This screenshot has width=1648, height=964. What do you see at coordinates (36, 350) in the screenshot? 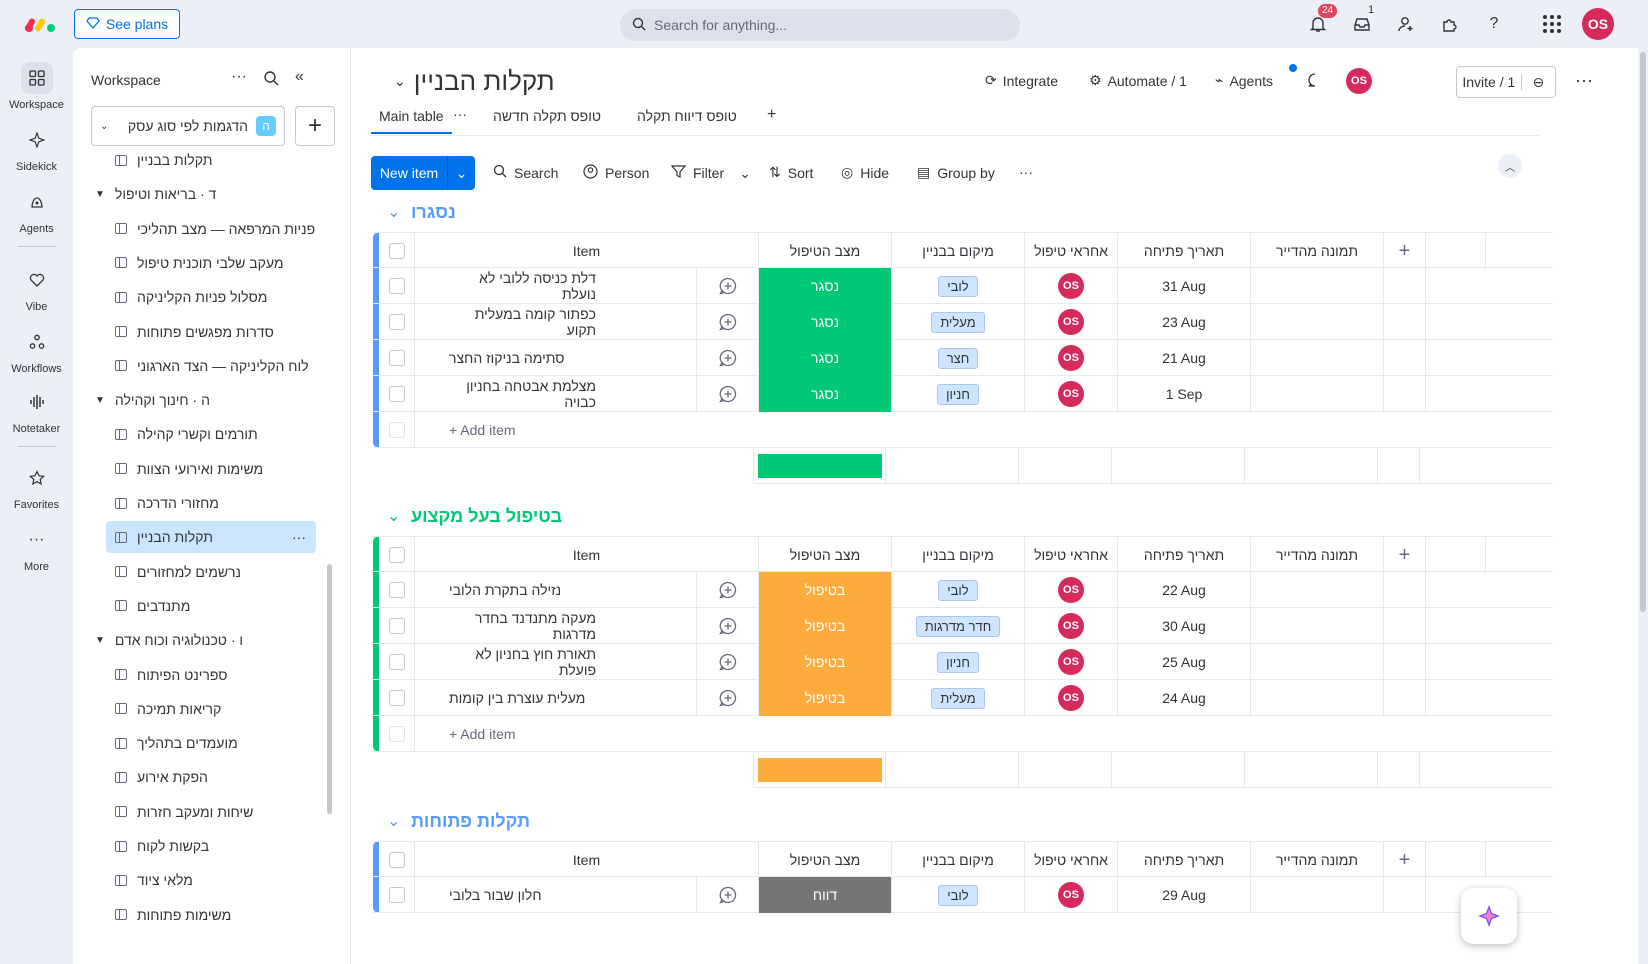
I see `rail-item-workflows: Workflows` at bounding box center [36, 350].